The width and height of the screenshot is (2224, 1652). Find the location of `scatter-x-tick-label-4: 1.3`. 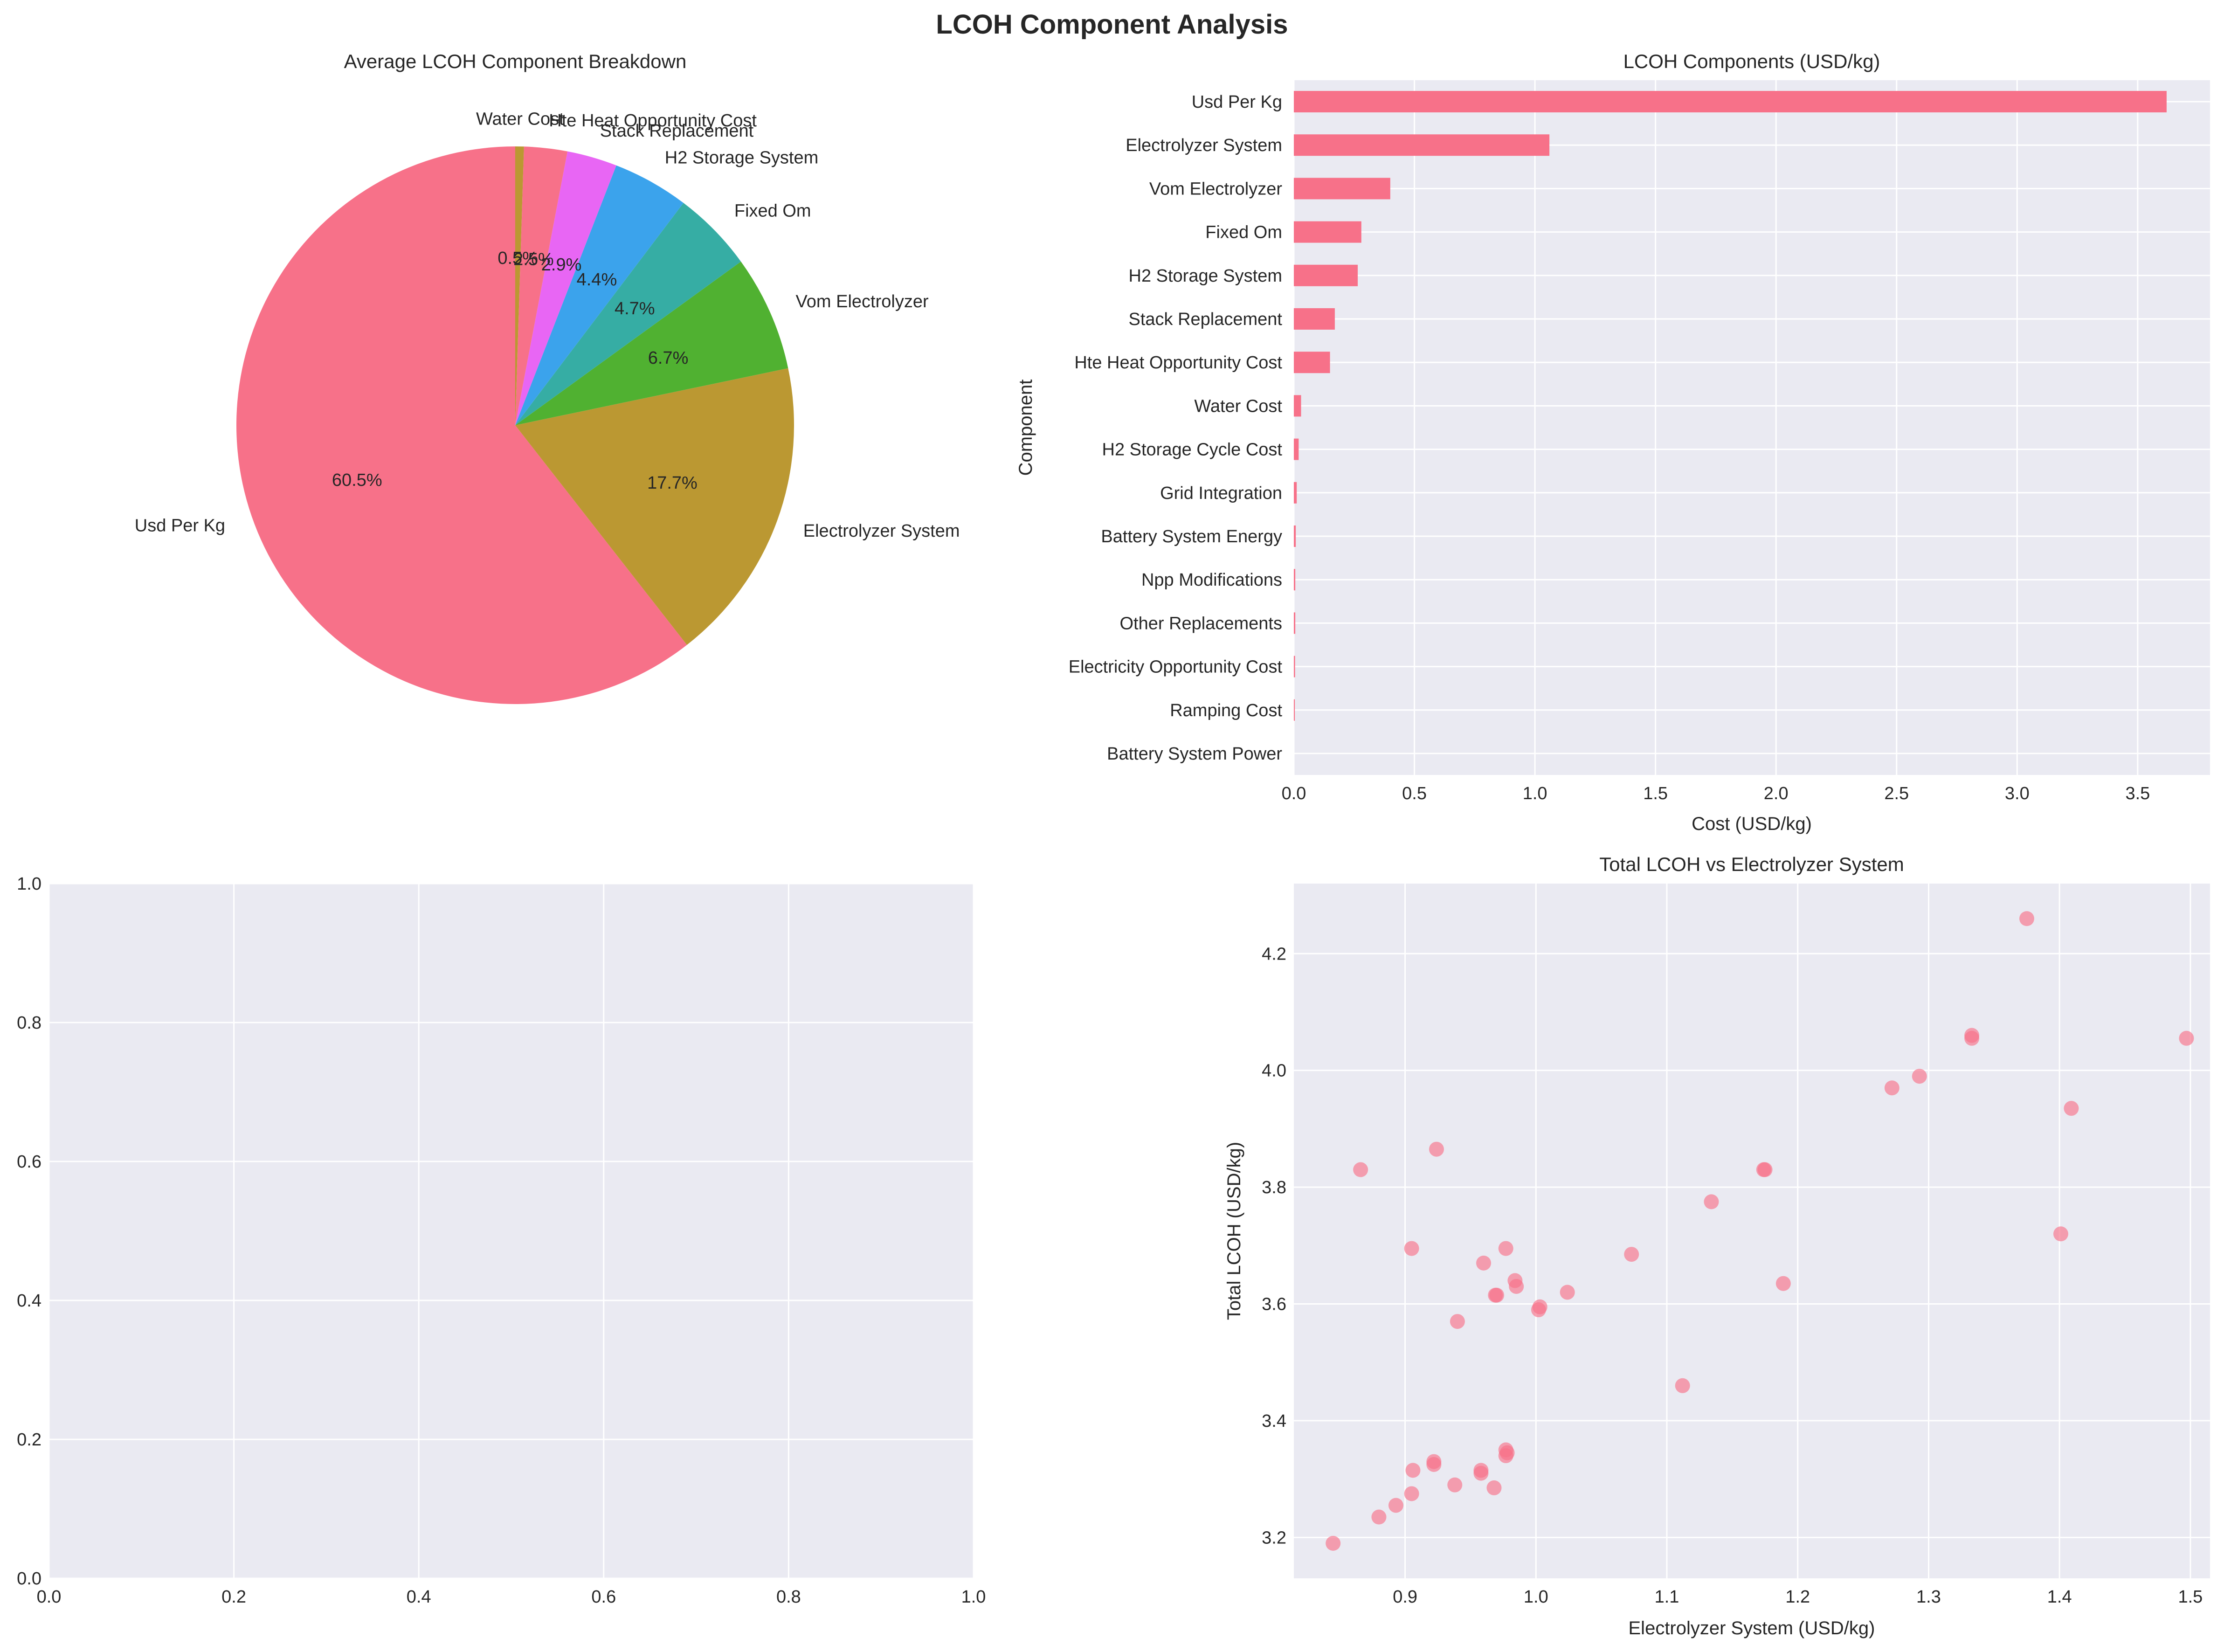

scatter-x-tick-label-4: 1.3 is located at coordinates (1928, 1597).